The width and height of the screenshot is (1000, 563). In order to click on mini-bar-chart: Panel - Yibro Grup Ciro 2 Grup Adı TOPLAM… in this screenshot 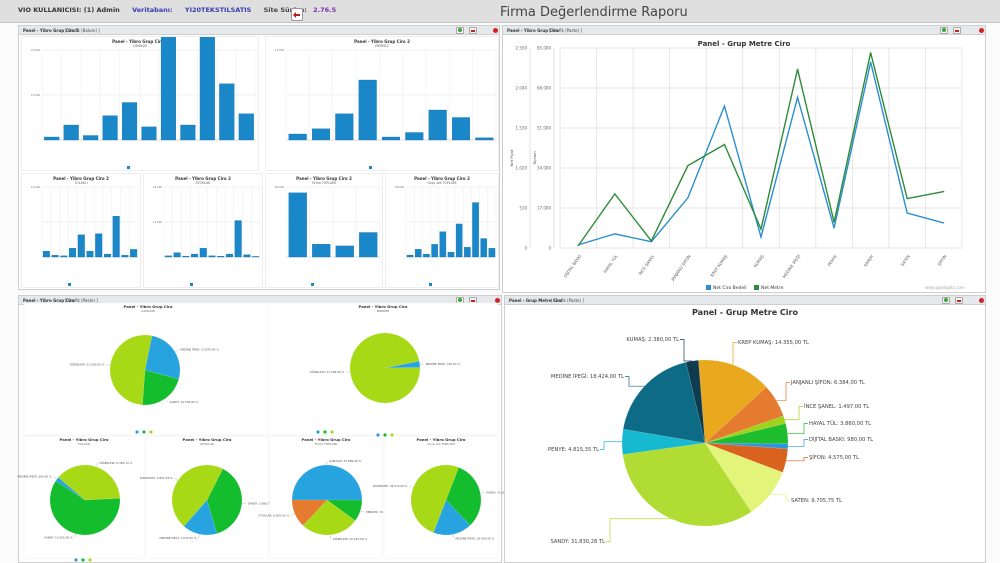, I will do `click(442, 230)`.